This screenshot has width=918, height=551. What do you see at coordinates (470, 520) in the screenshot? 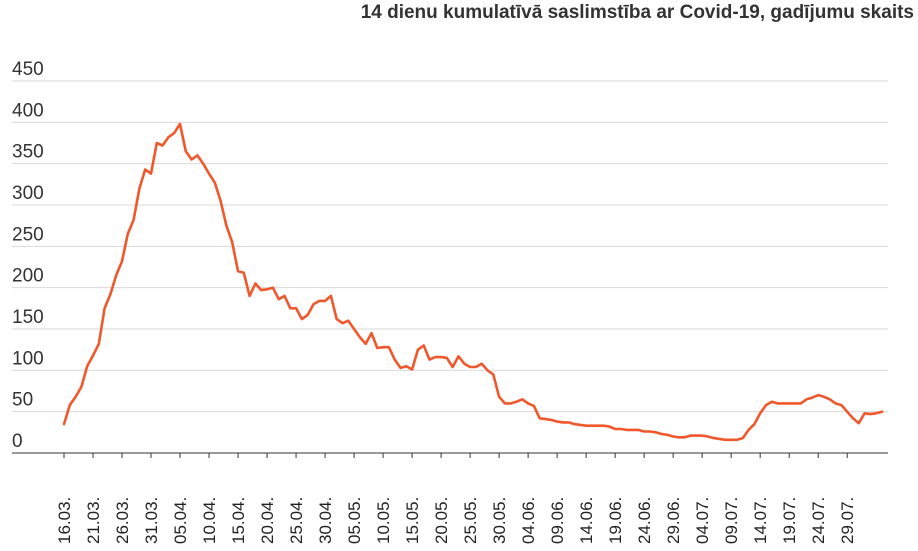
I see `x-tick-label: 25.05.` at bounding box center [470, 520].